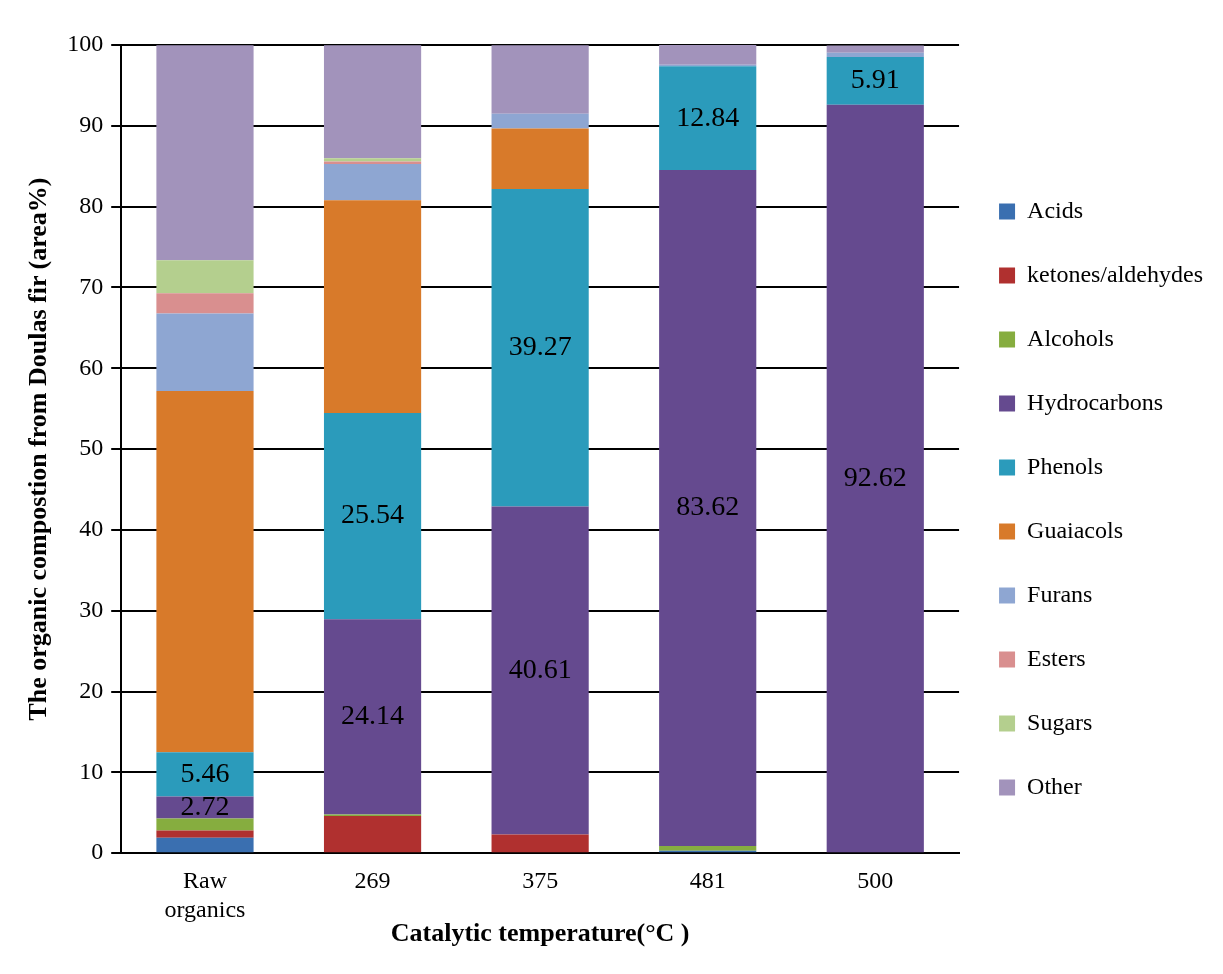 The height and width of the screenshot is (974, 1223). What do you see at coordinates (1075, 529) in the screenshot?
I see `legend-label: Guaiacols` at bounding box center [1075, 529].